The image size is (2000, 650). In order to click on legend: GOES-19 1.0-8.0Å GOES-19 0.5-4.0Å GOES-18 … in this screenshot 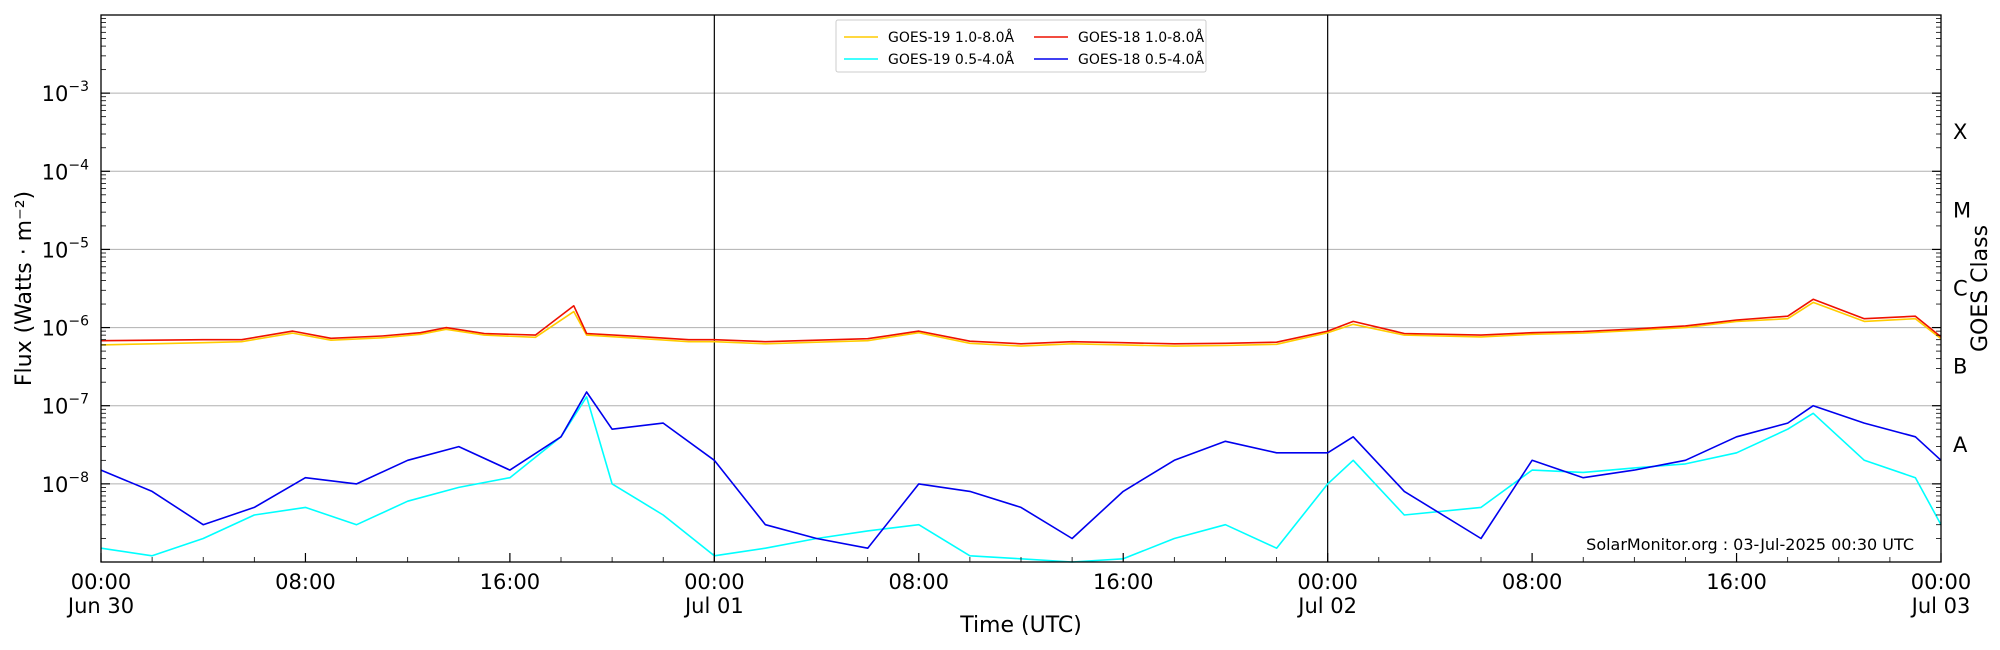, I will do `click(1021, 46)`.